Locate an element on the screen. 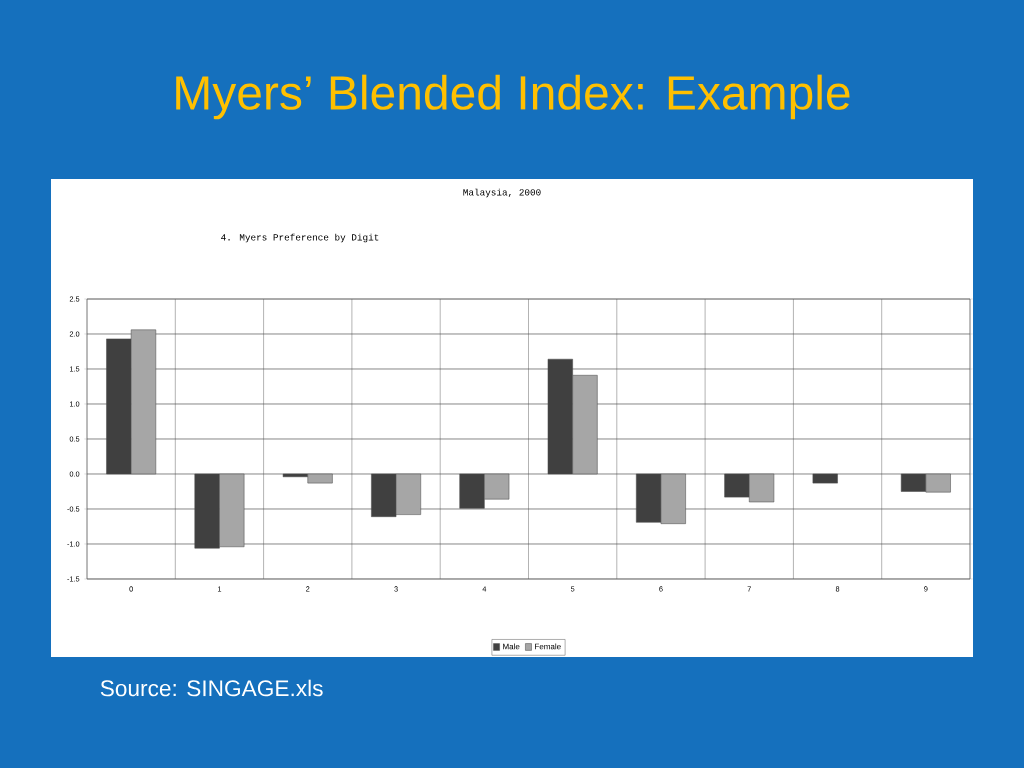 This screenshot has width=1024, height=768. legend-label: Male is located at coordinates (511, 646).